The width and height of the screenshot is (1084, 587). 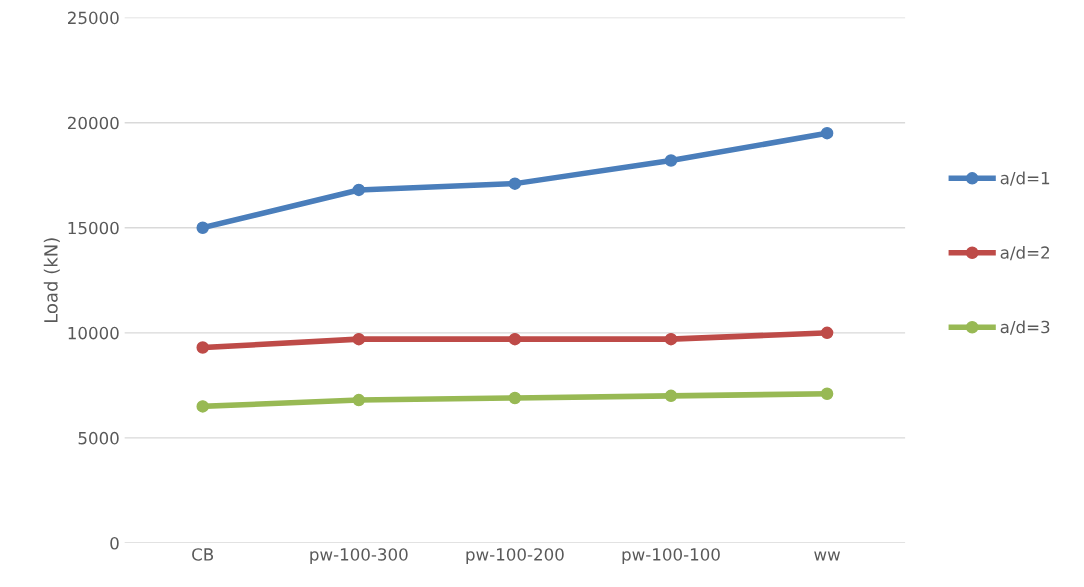 I want to click on y-tick-label: 10000, so click(x=93, y=333).